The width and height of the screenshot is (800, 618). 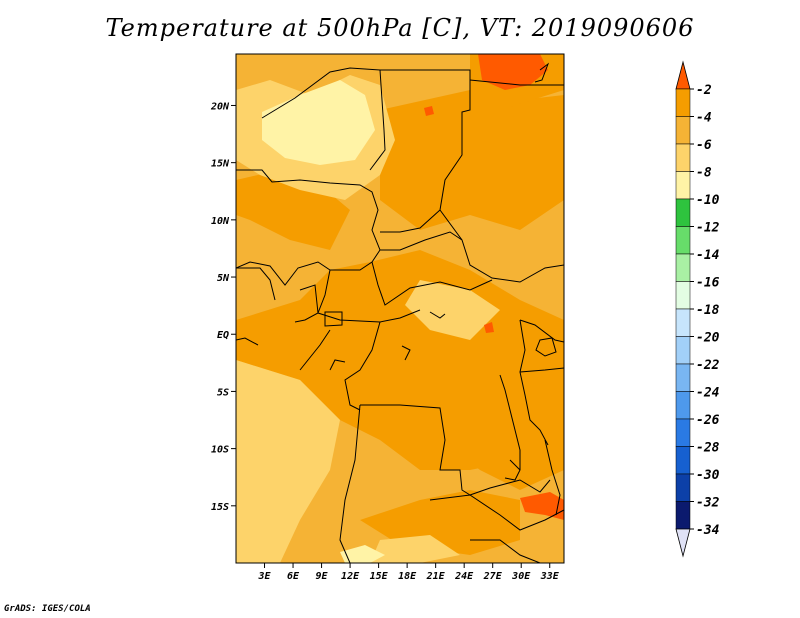 What do you see at coordinates (494, 287) in the screenshot?
I see `shading-minus2-to-minus4` at bounding box center [494, 287].